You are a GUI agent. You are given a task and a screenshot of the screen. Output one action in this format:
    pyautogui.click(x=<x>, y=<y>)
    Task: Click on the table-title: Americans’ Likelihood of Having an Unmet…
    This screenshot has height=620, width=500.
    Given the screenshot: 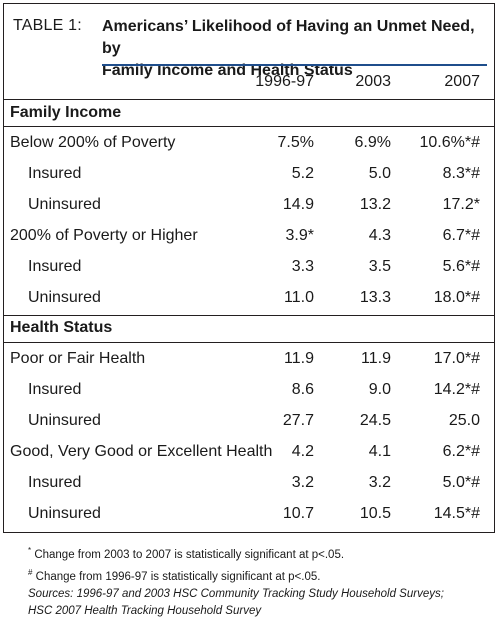 What is the action you would take?
    pyautogui.click(x=292, y=49)
    